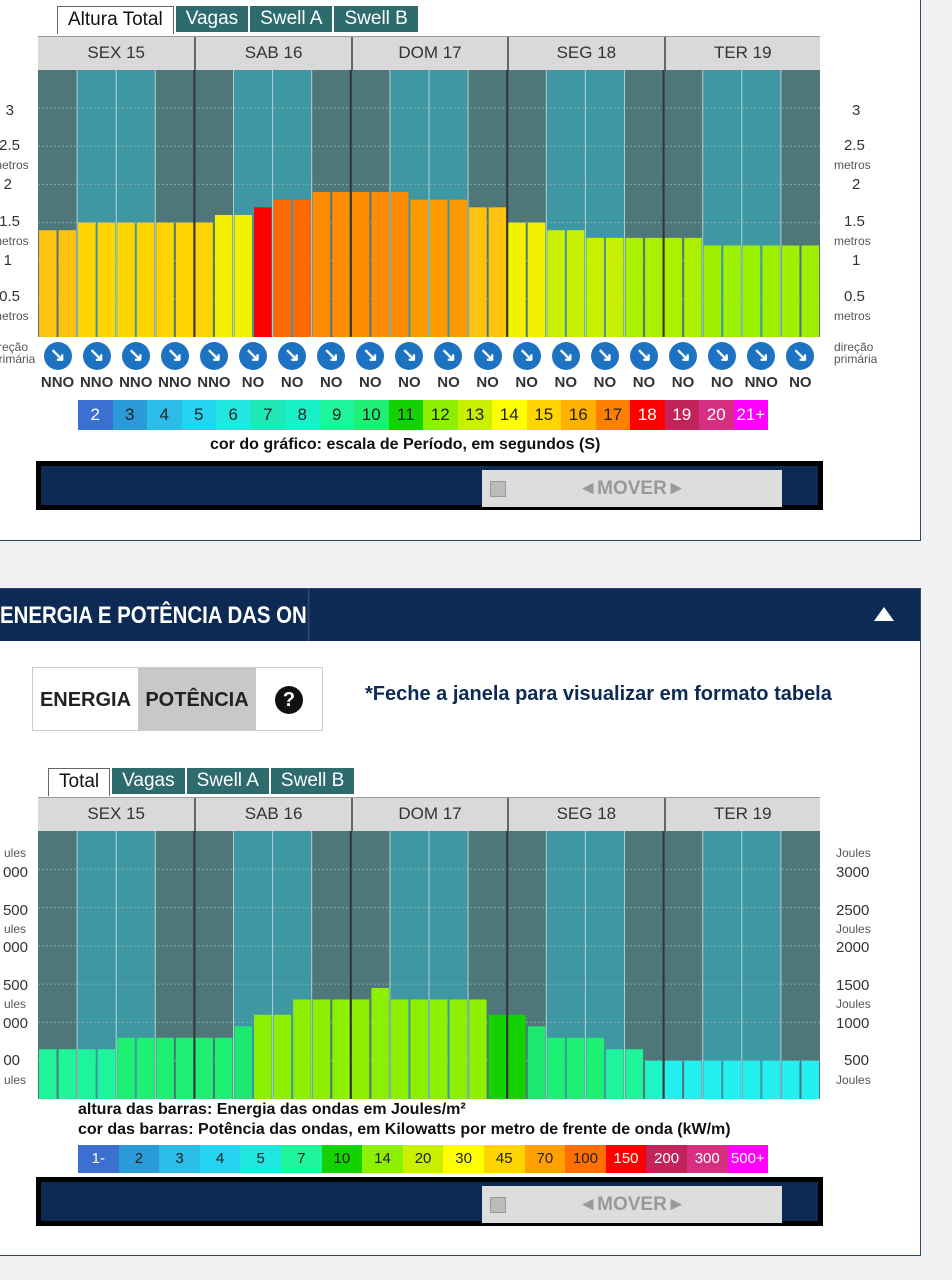  I want to click on y-tick-left: 0.5, so click(10, 296).